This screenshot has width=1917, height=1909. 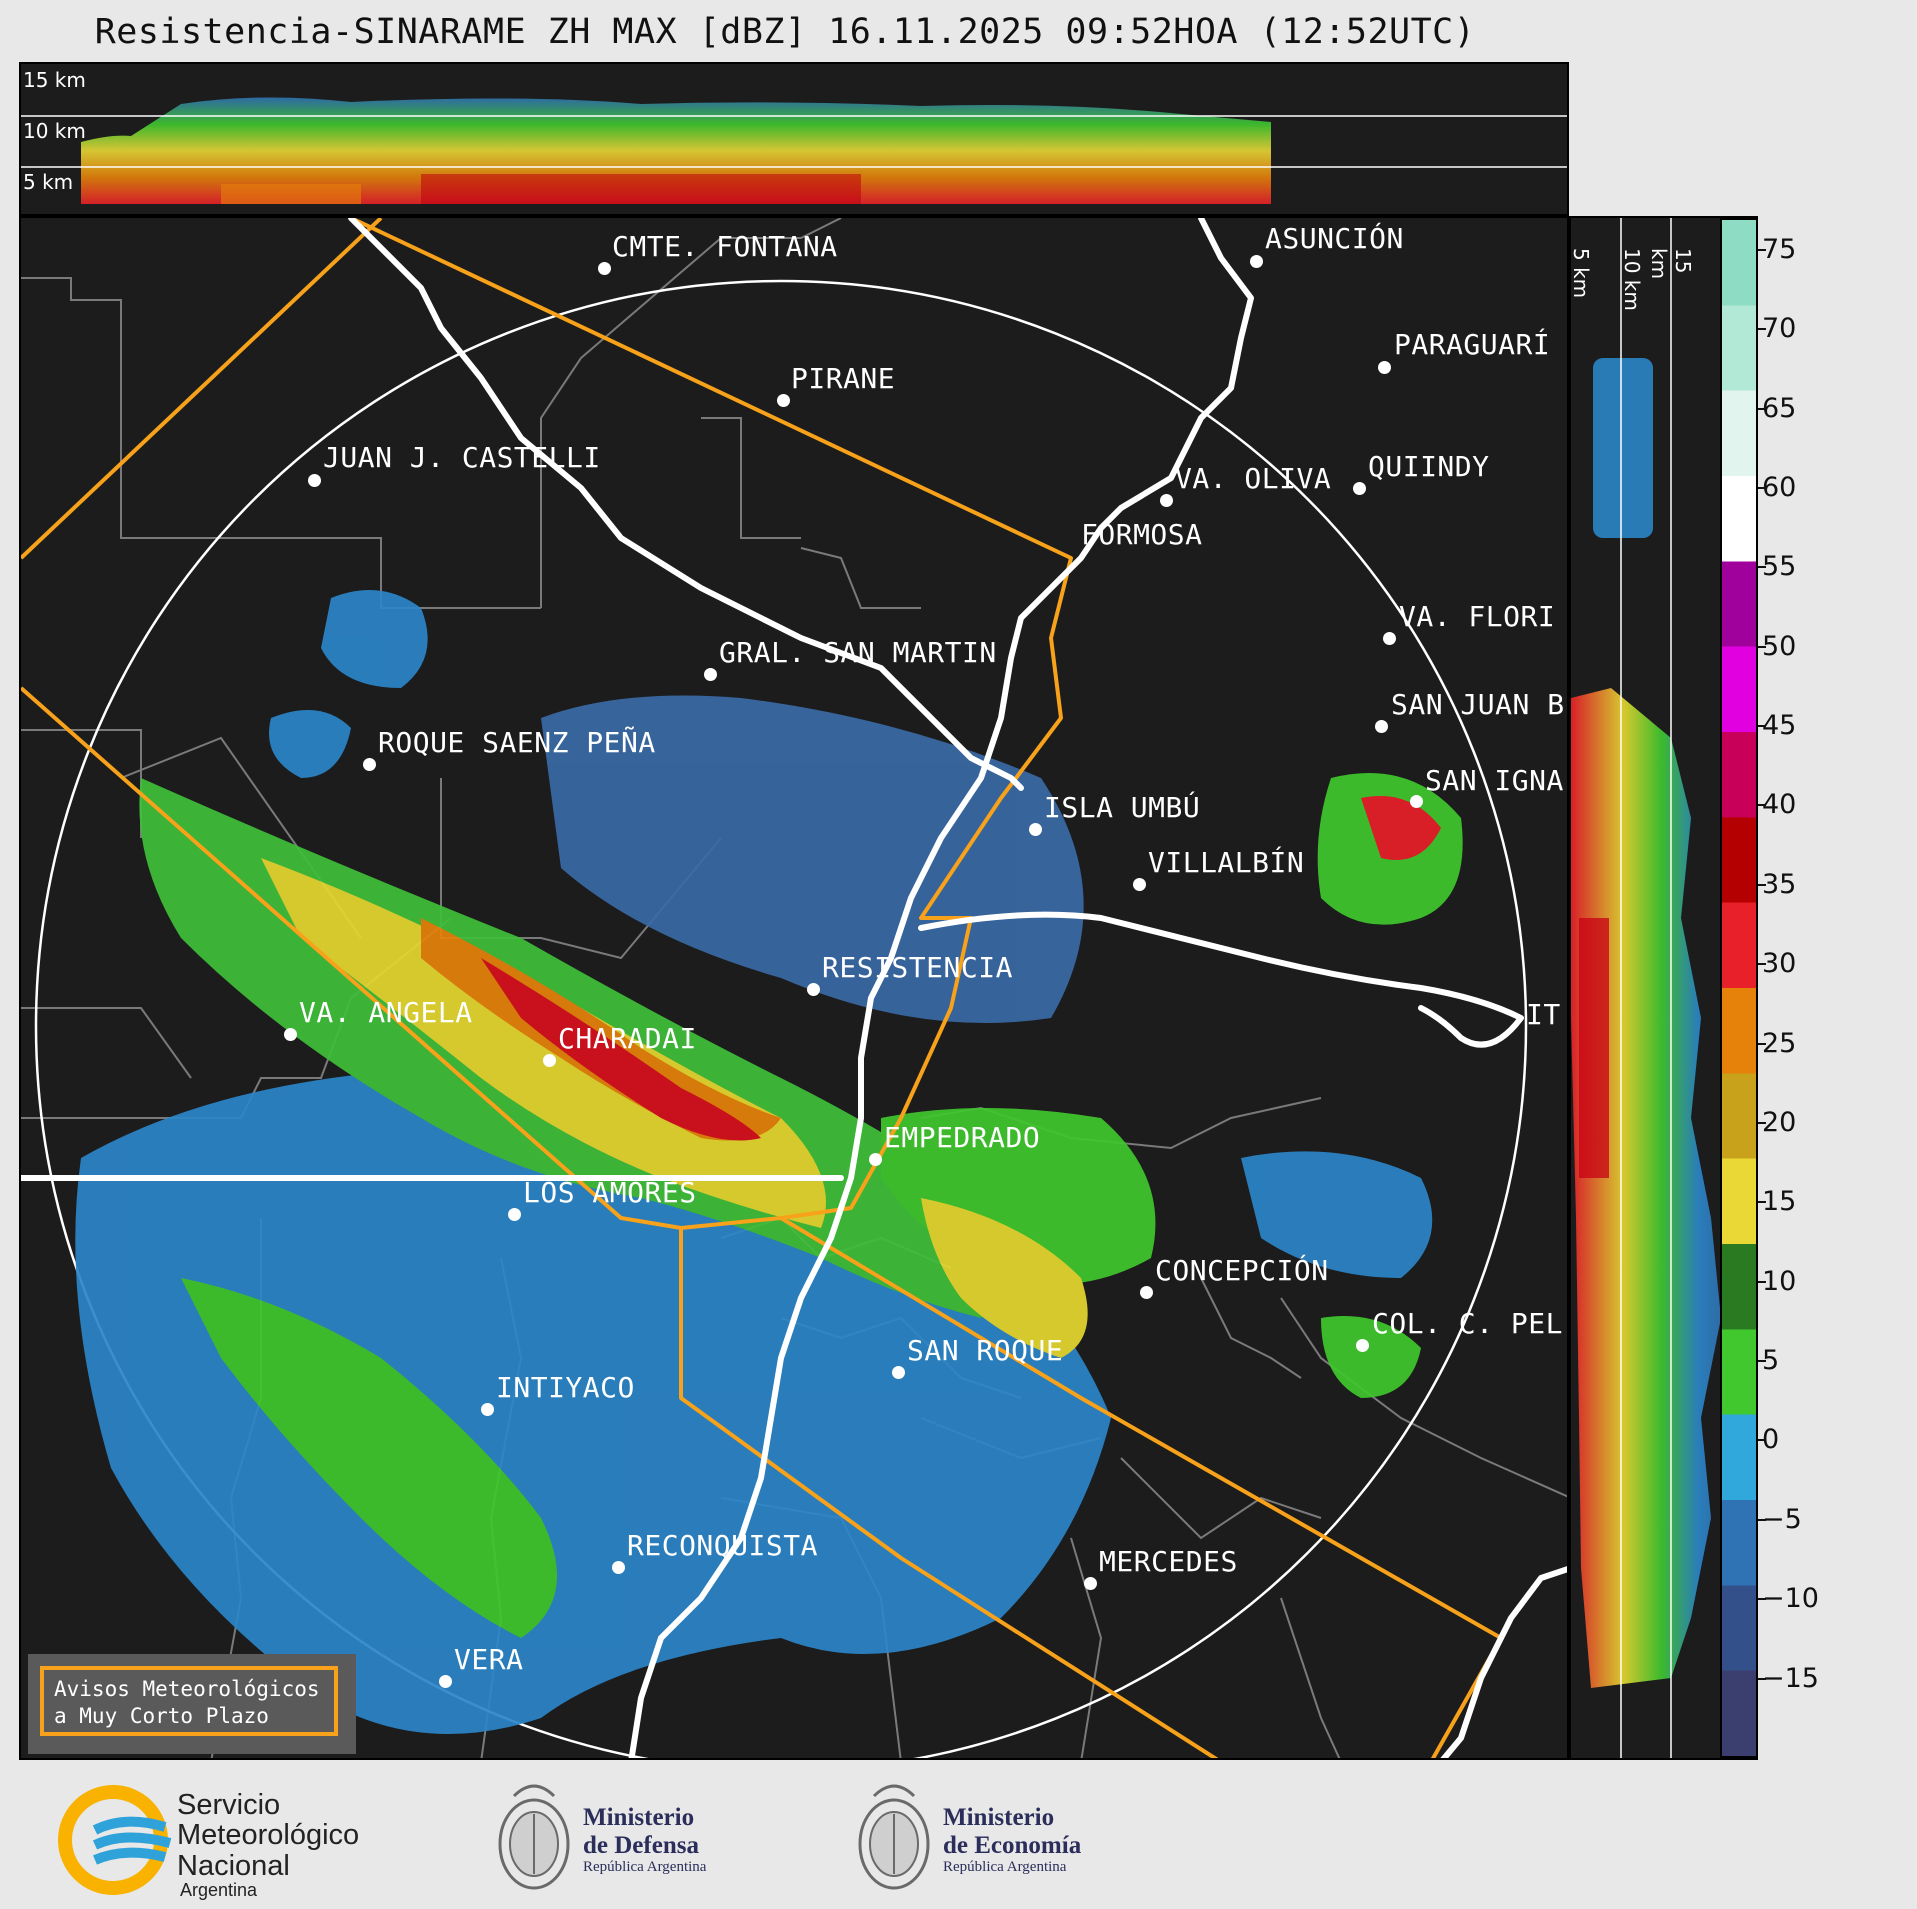 What do you see at coordinates (54, 131) in the screenshot?
I see `alt-label-10km: 10 km` at bounding box center [54, 131].